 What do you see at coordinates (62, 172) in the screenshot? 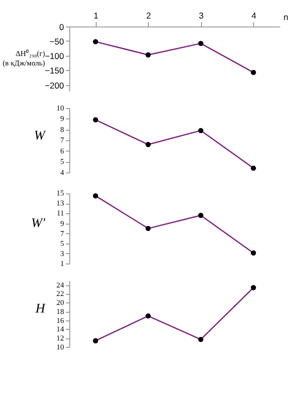
I see `y-tick-label: 4` at bounding box center [62, 172].